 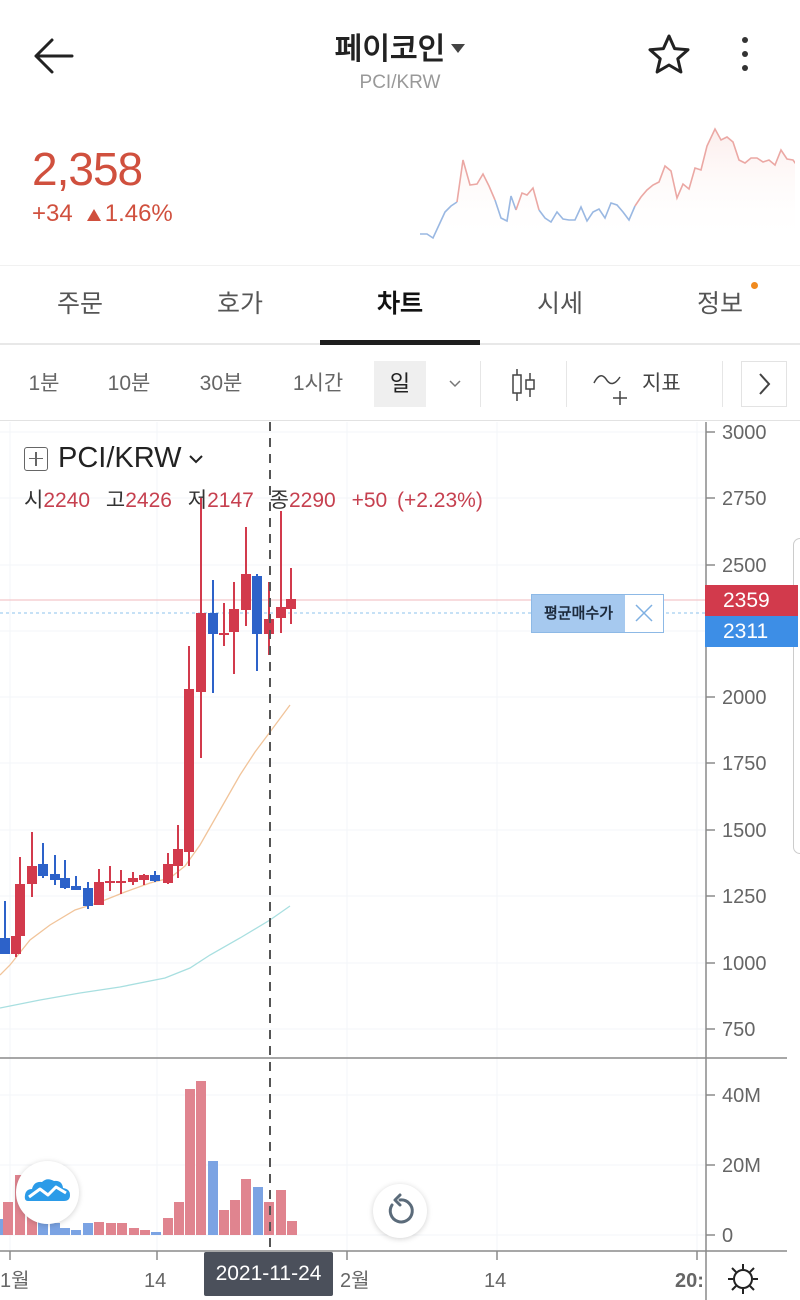 I want to click on timeframe-dropdown, so click(x=455, y=384).